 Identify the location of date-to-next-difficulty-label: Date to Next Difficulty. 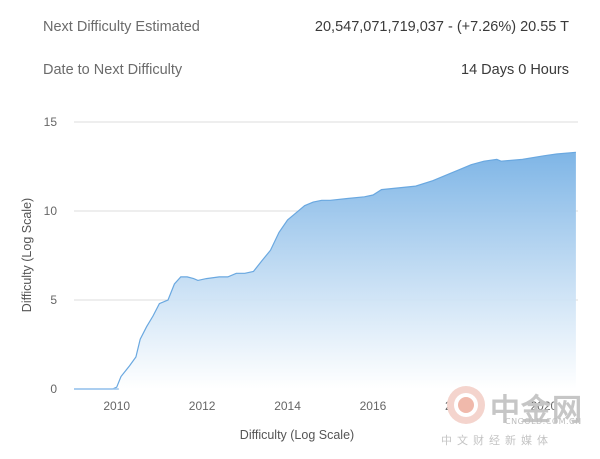
(113, 70).